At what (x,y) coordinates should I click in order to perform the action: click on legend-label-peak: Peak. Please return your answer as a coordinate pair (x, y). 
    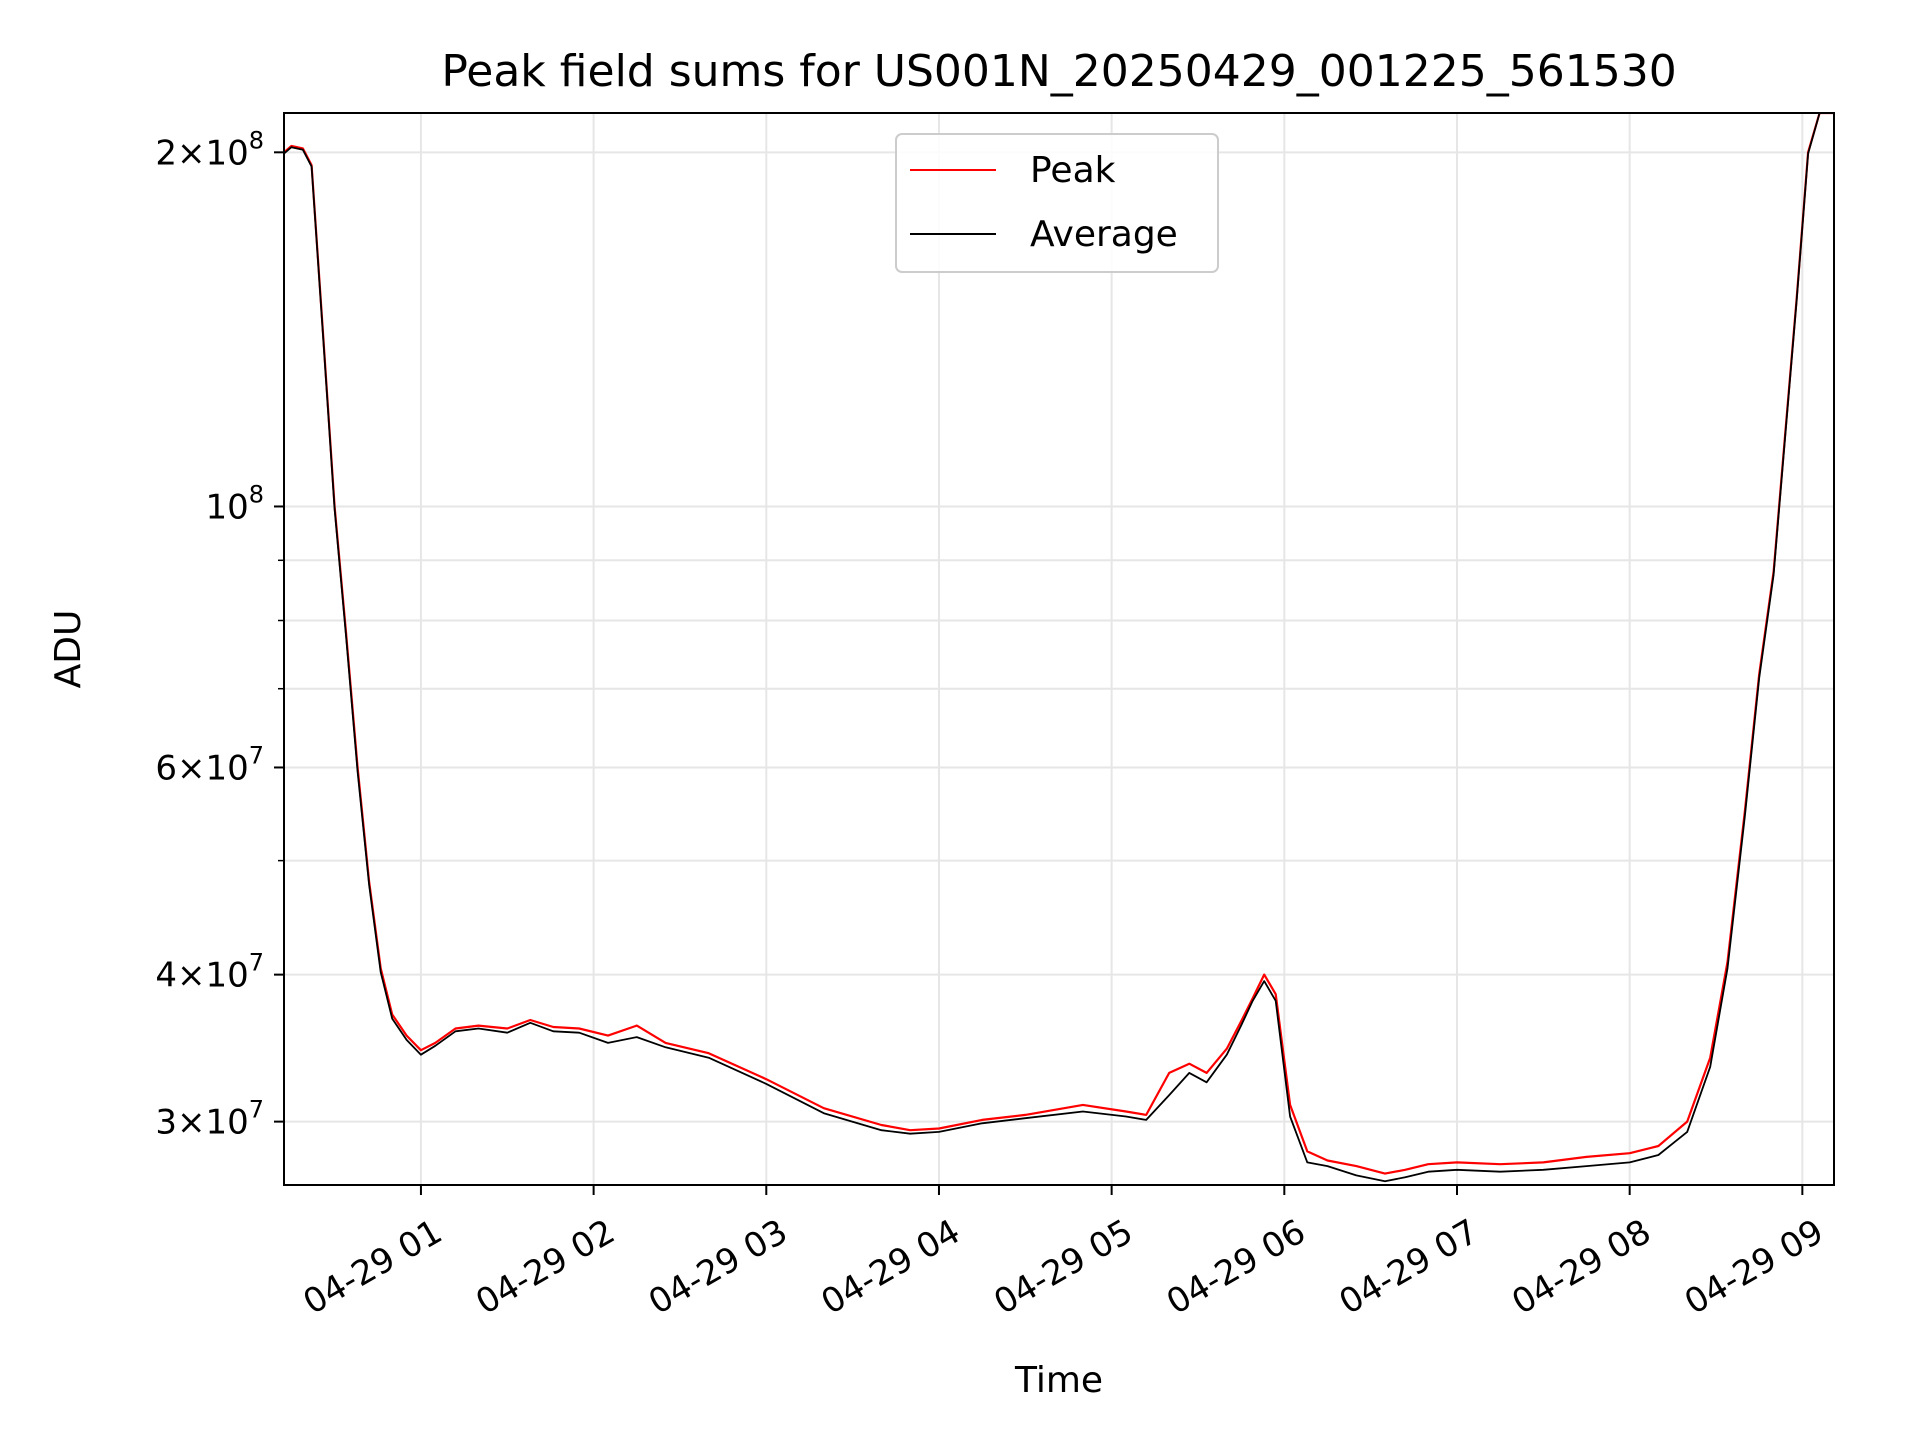
    Looking at the image, I should click on (1073, 170).